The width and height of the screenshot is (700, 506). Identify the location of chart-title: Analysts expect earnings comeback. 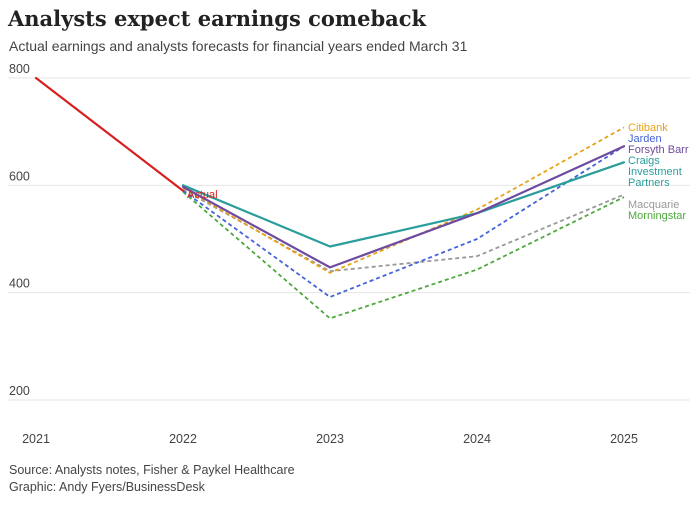
(217, 18).